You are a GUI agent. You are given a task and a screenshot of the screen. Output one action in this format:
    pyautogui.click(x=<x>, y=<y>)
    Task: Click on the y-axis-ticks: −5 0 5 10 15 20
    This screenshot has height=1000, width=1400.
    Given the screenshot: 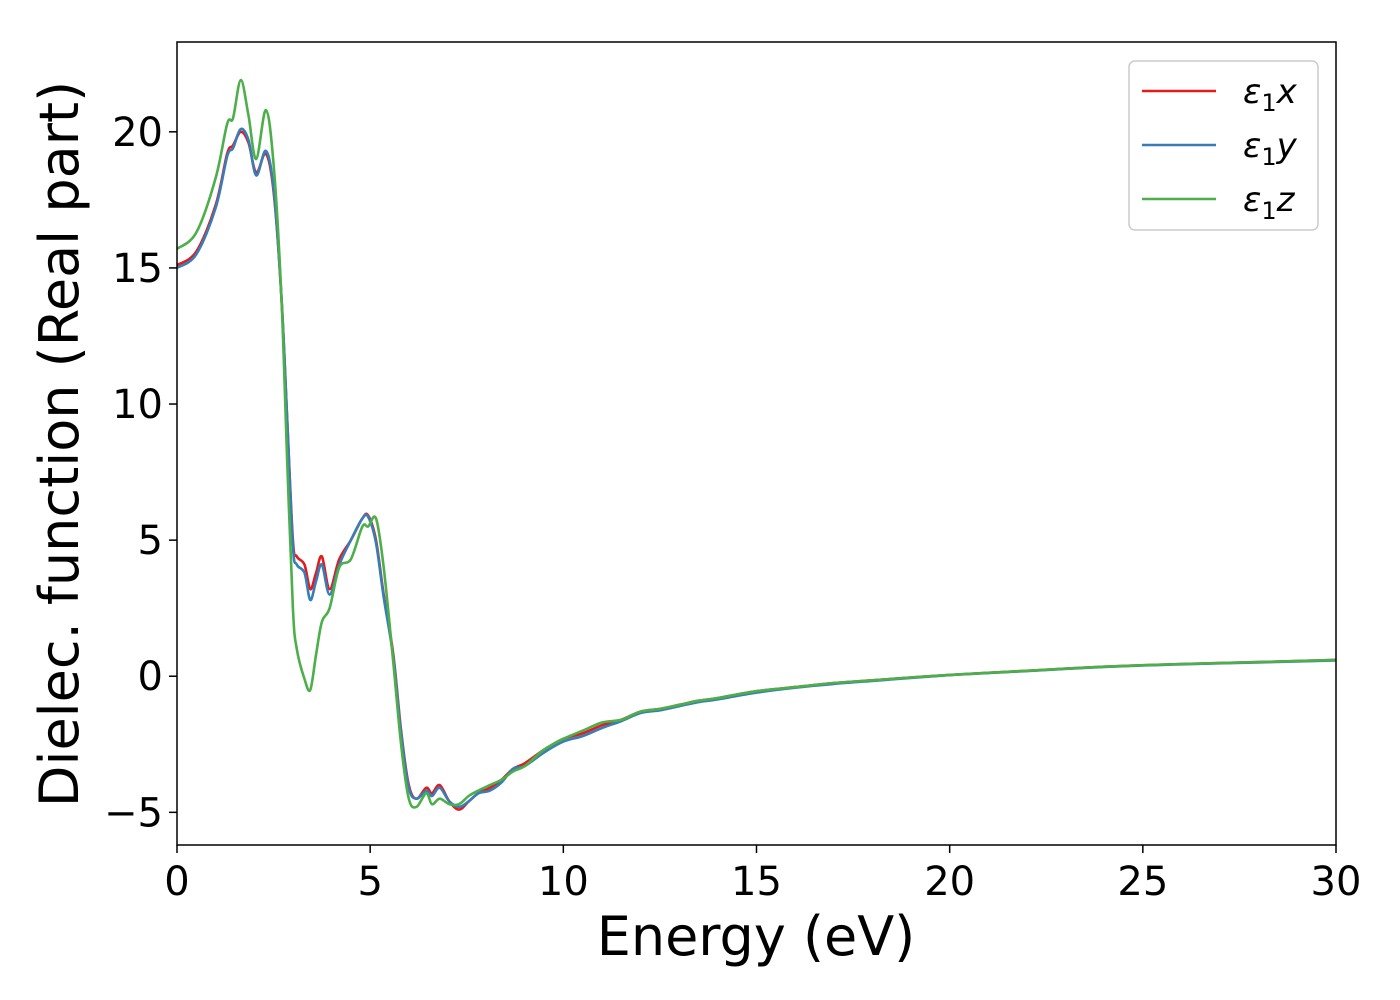 What is the action you would take?
    pyautogui.click(x=140, y=473)
    